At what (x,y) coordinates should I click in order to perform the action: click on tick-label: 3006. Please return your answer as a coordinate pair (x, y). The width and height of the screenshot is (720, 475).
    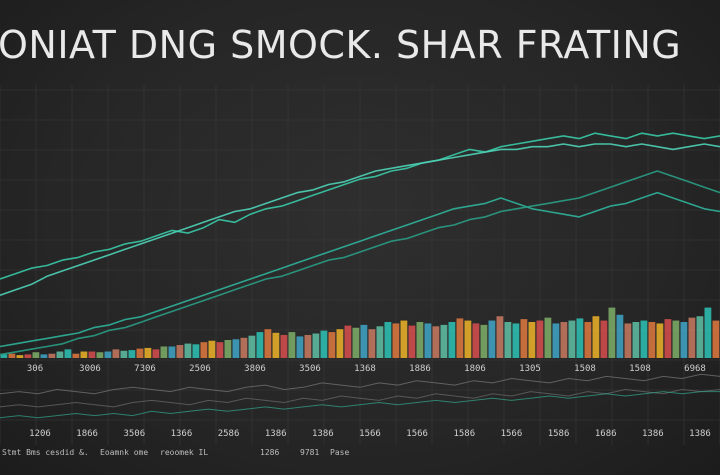
    Looking at the image, I should click on (90, 369).